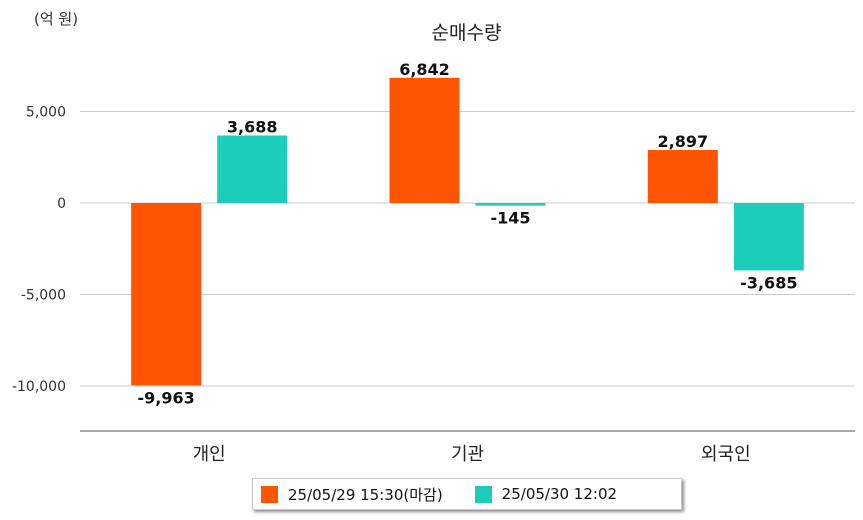  Describe the element at coordinates (467, 454) in the screenshot. I see `x-tick-label: 기관` at that location.